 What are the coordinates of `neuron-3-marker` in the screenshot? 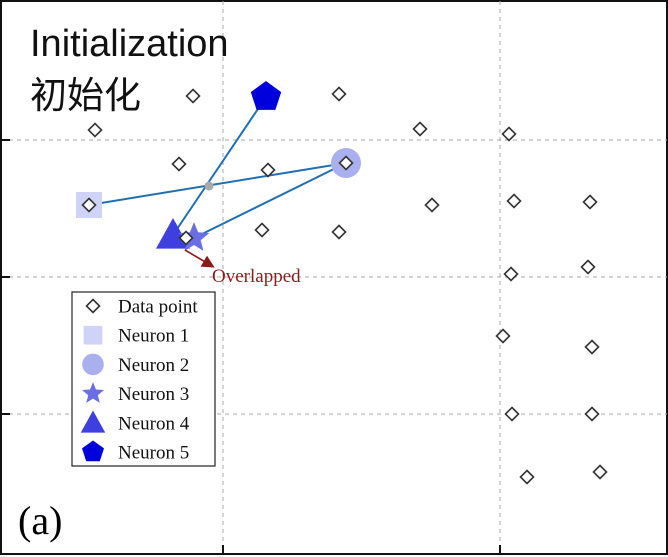 It's located at (194, 236).